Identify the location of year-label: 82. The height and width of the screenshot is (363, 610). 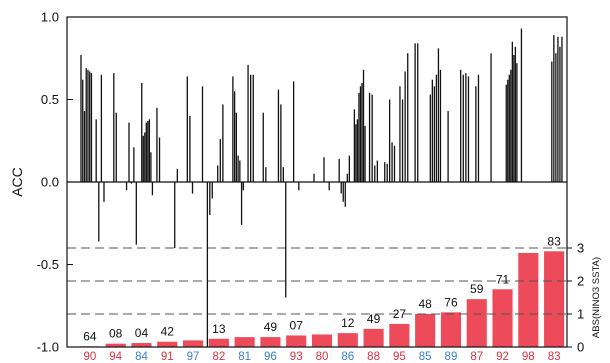
(218, 357).